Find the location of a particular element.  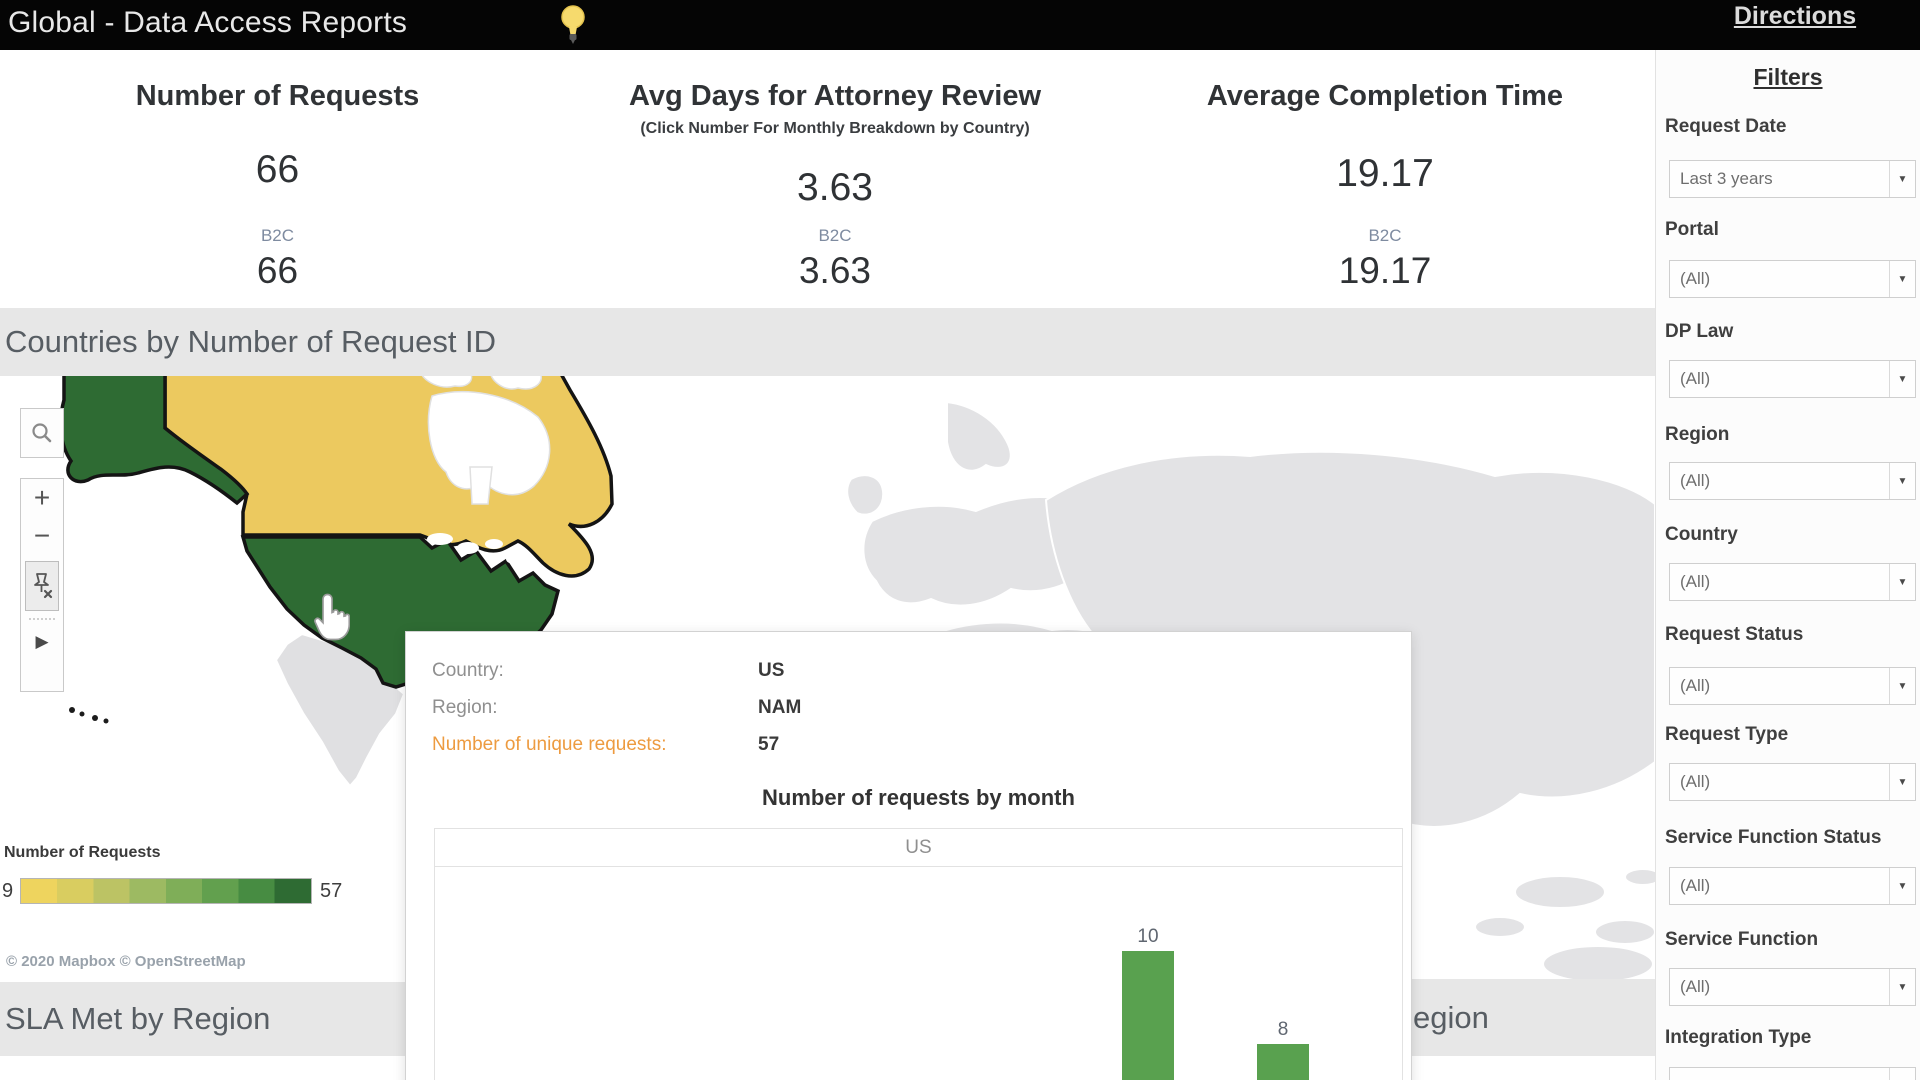

map-alaska is located at coordinates (154, 439).